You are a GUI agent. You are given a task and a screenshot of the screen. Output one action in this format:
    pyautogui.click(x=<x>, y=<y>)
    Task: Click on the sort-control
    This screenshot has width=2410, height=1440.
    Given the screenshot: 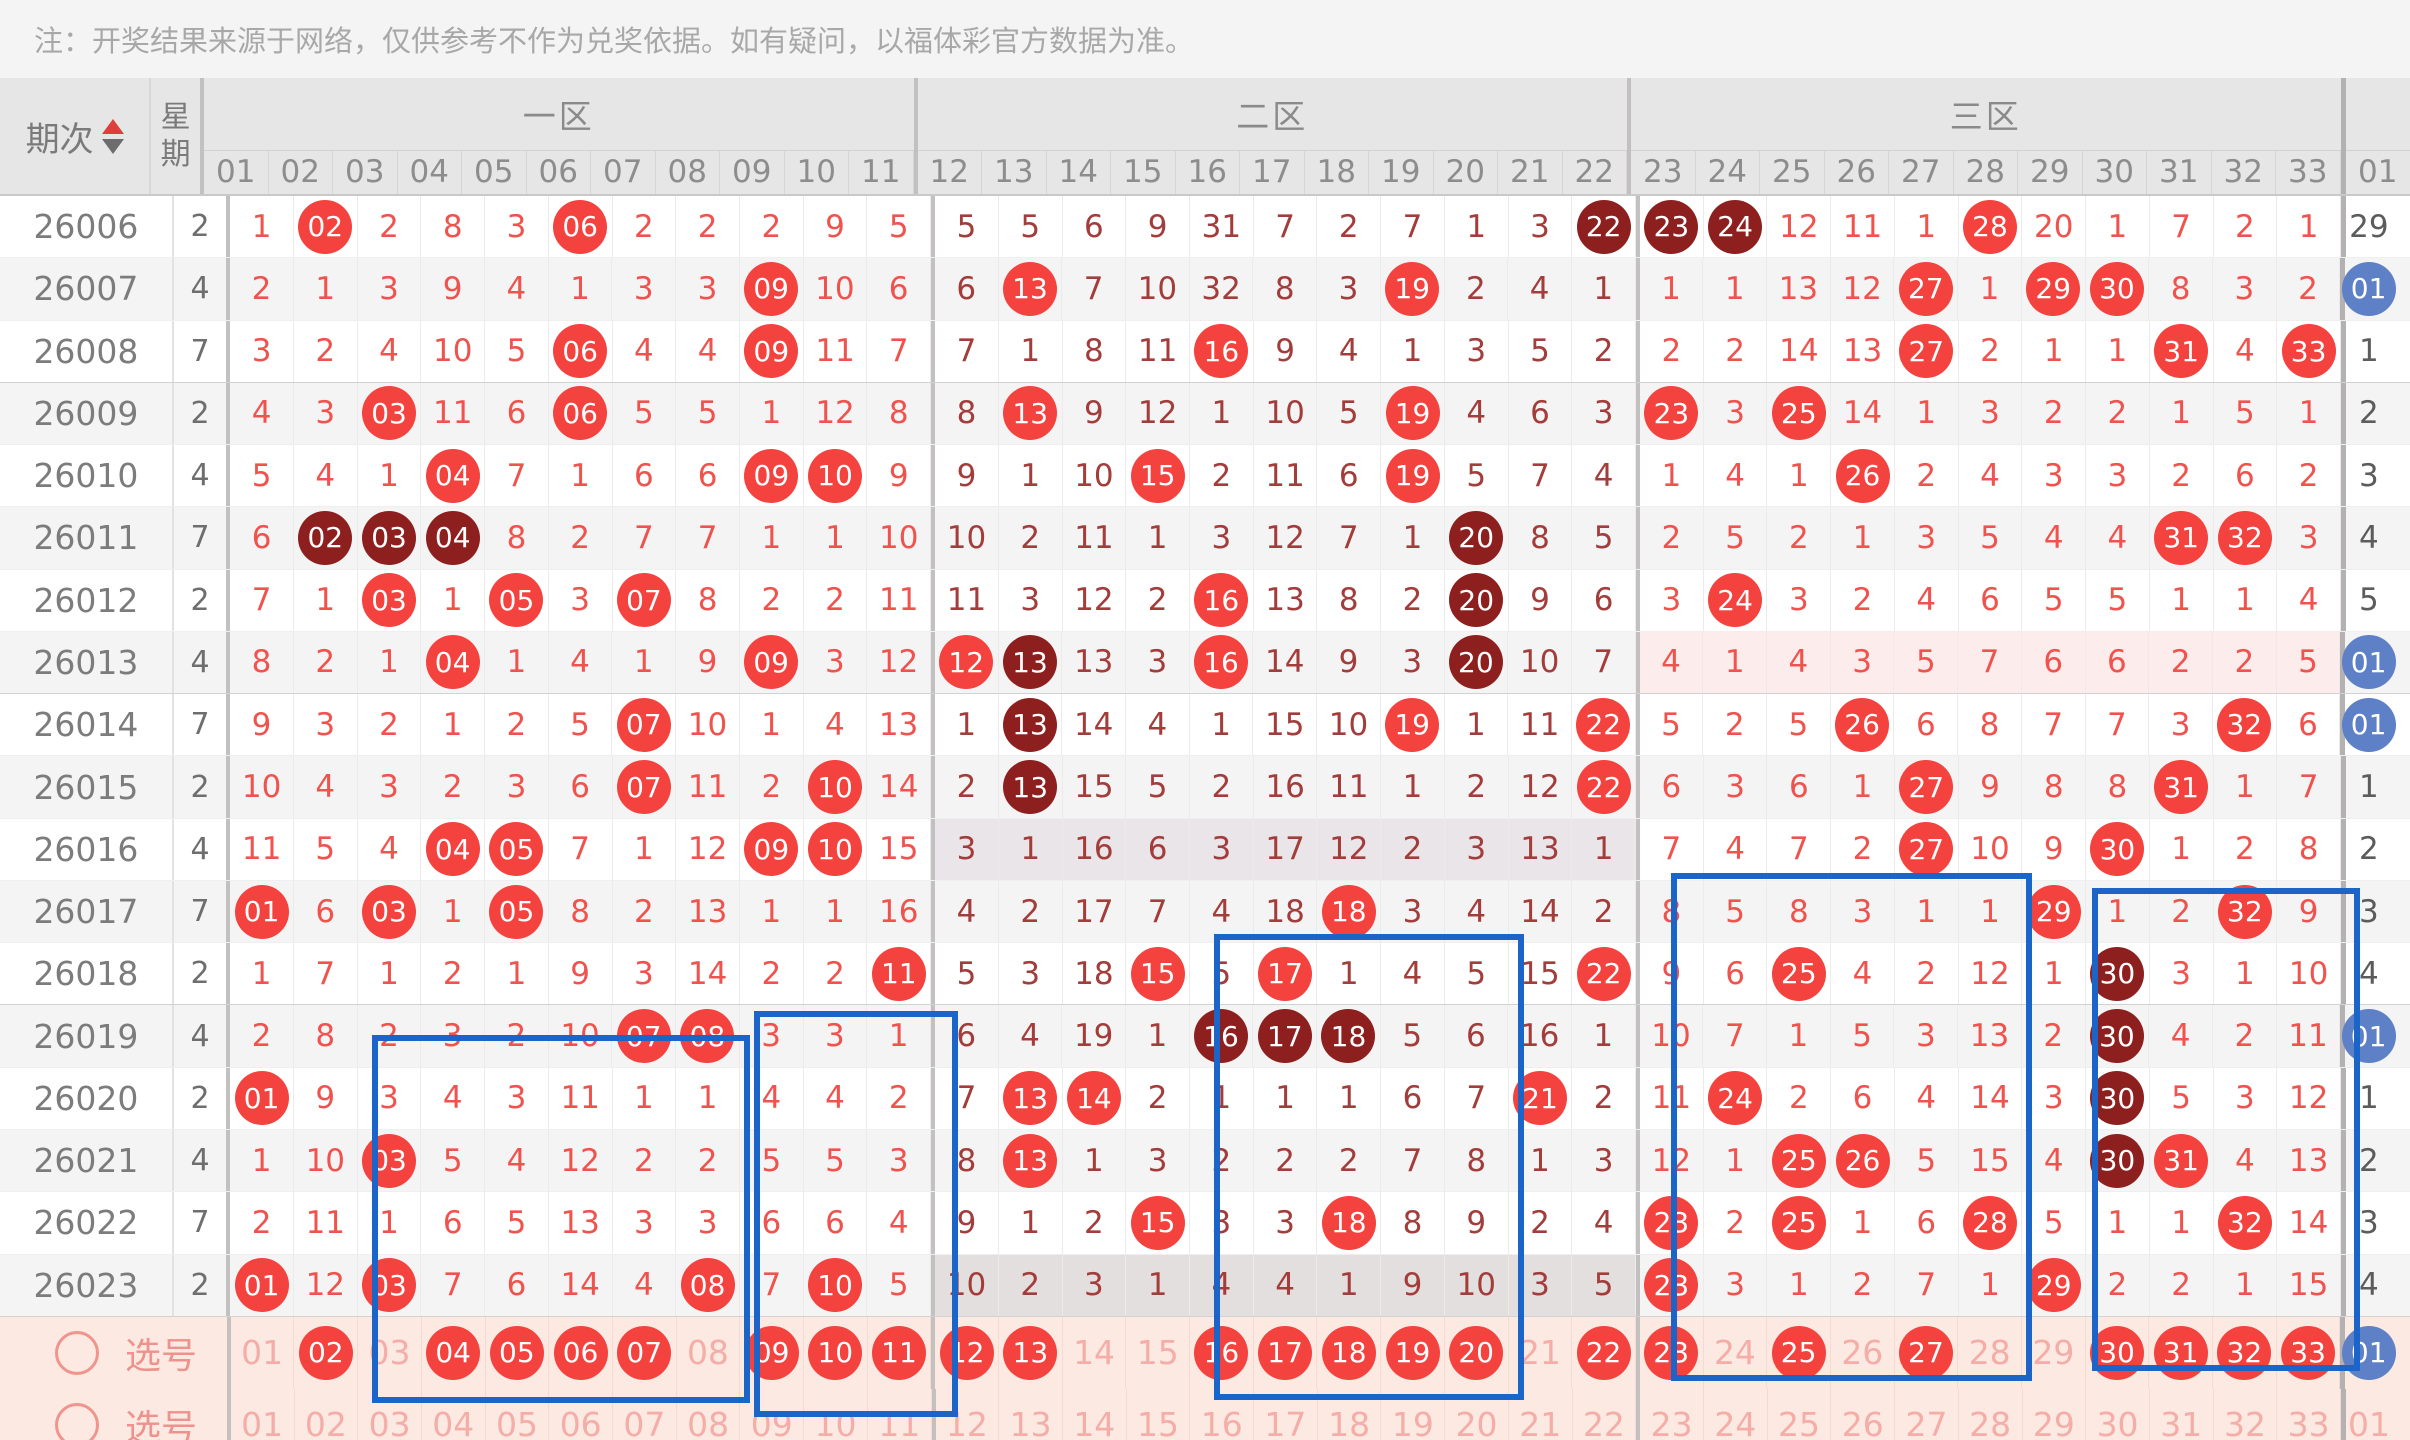 What is the action you would take?
    pyautogui.click(x=112, y=136)
    